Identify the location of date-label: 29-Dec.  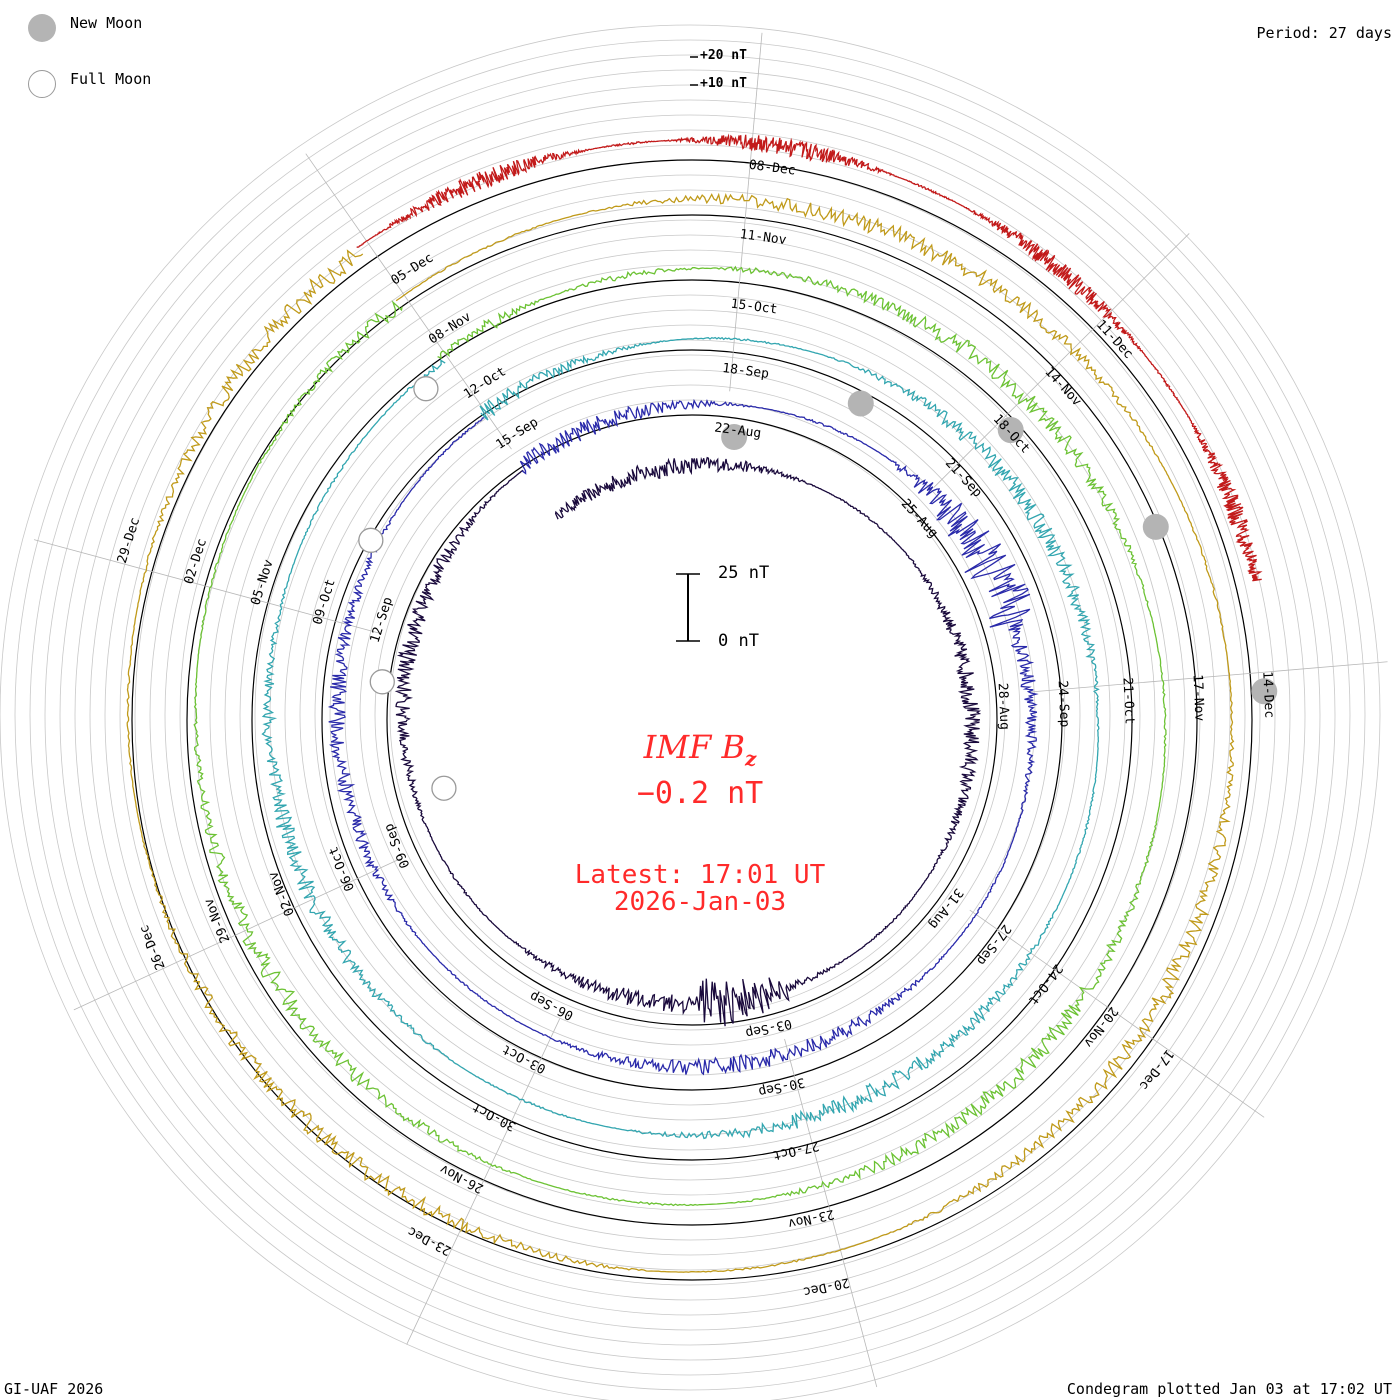
(129, 540).